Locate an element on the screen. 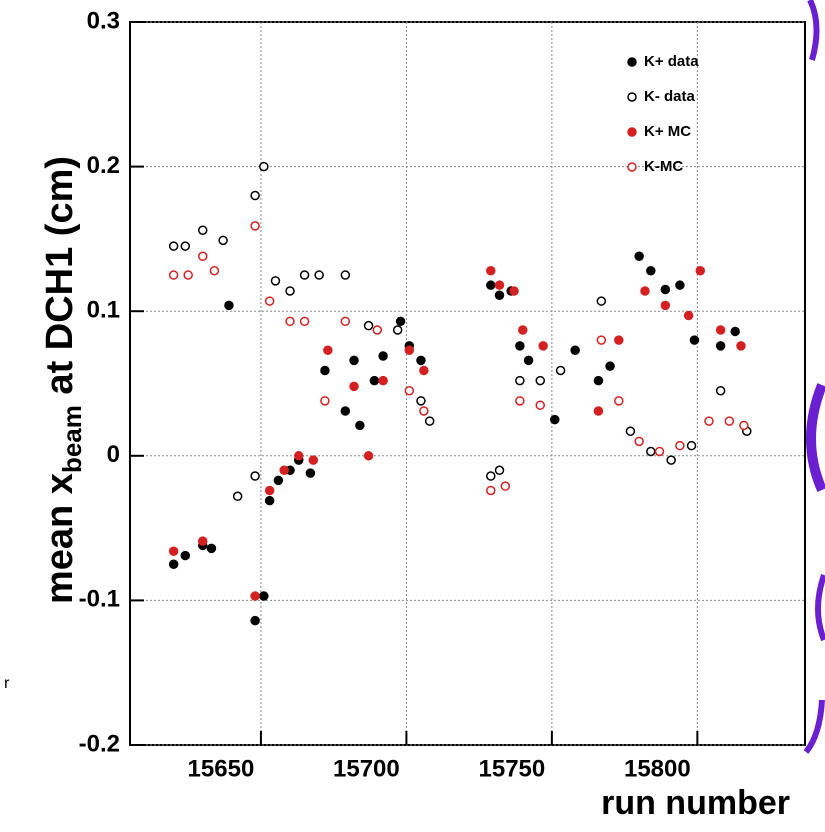 The image size is (825, 832). y-axis-label: mean xbeam at DCH1 (cm) is located at coordinates (63, 380).